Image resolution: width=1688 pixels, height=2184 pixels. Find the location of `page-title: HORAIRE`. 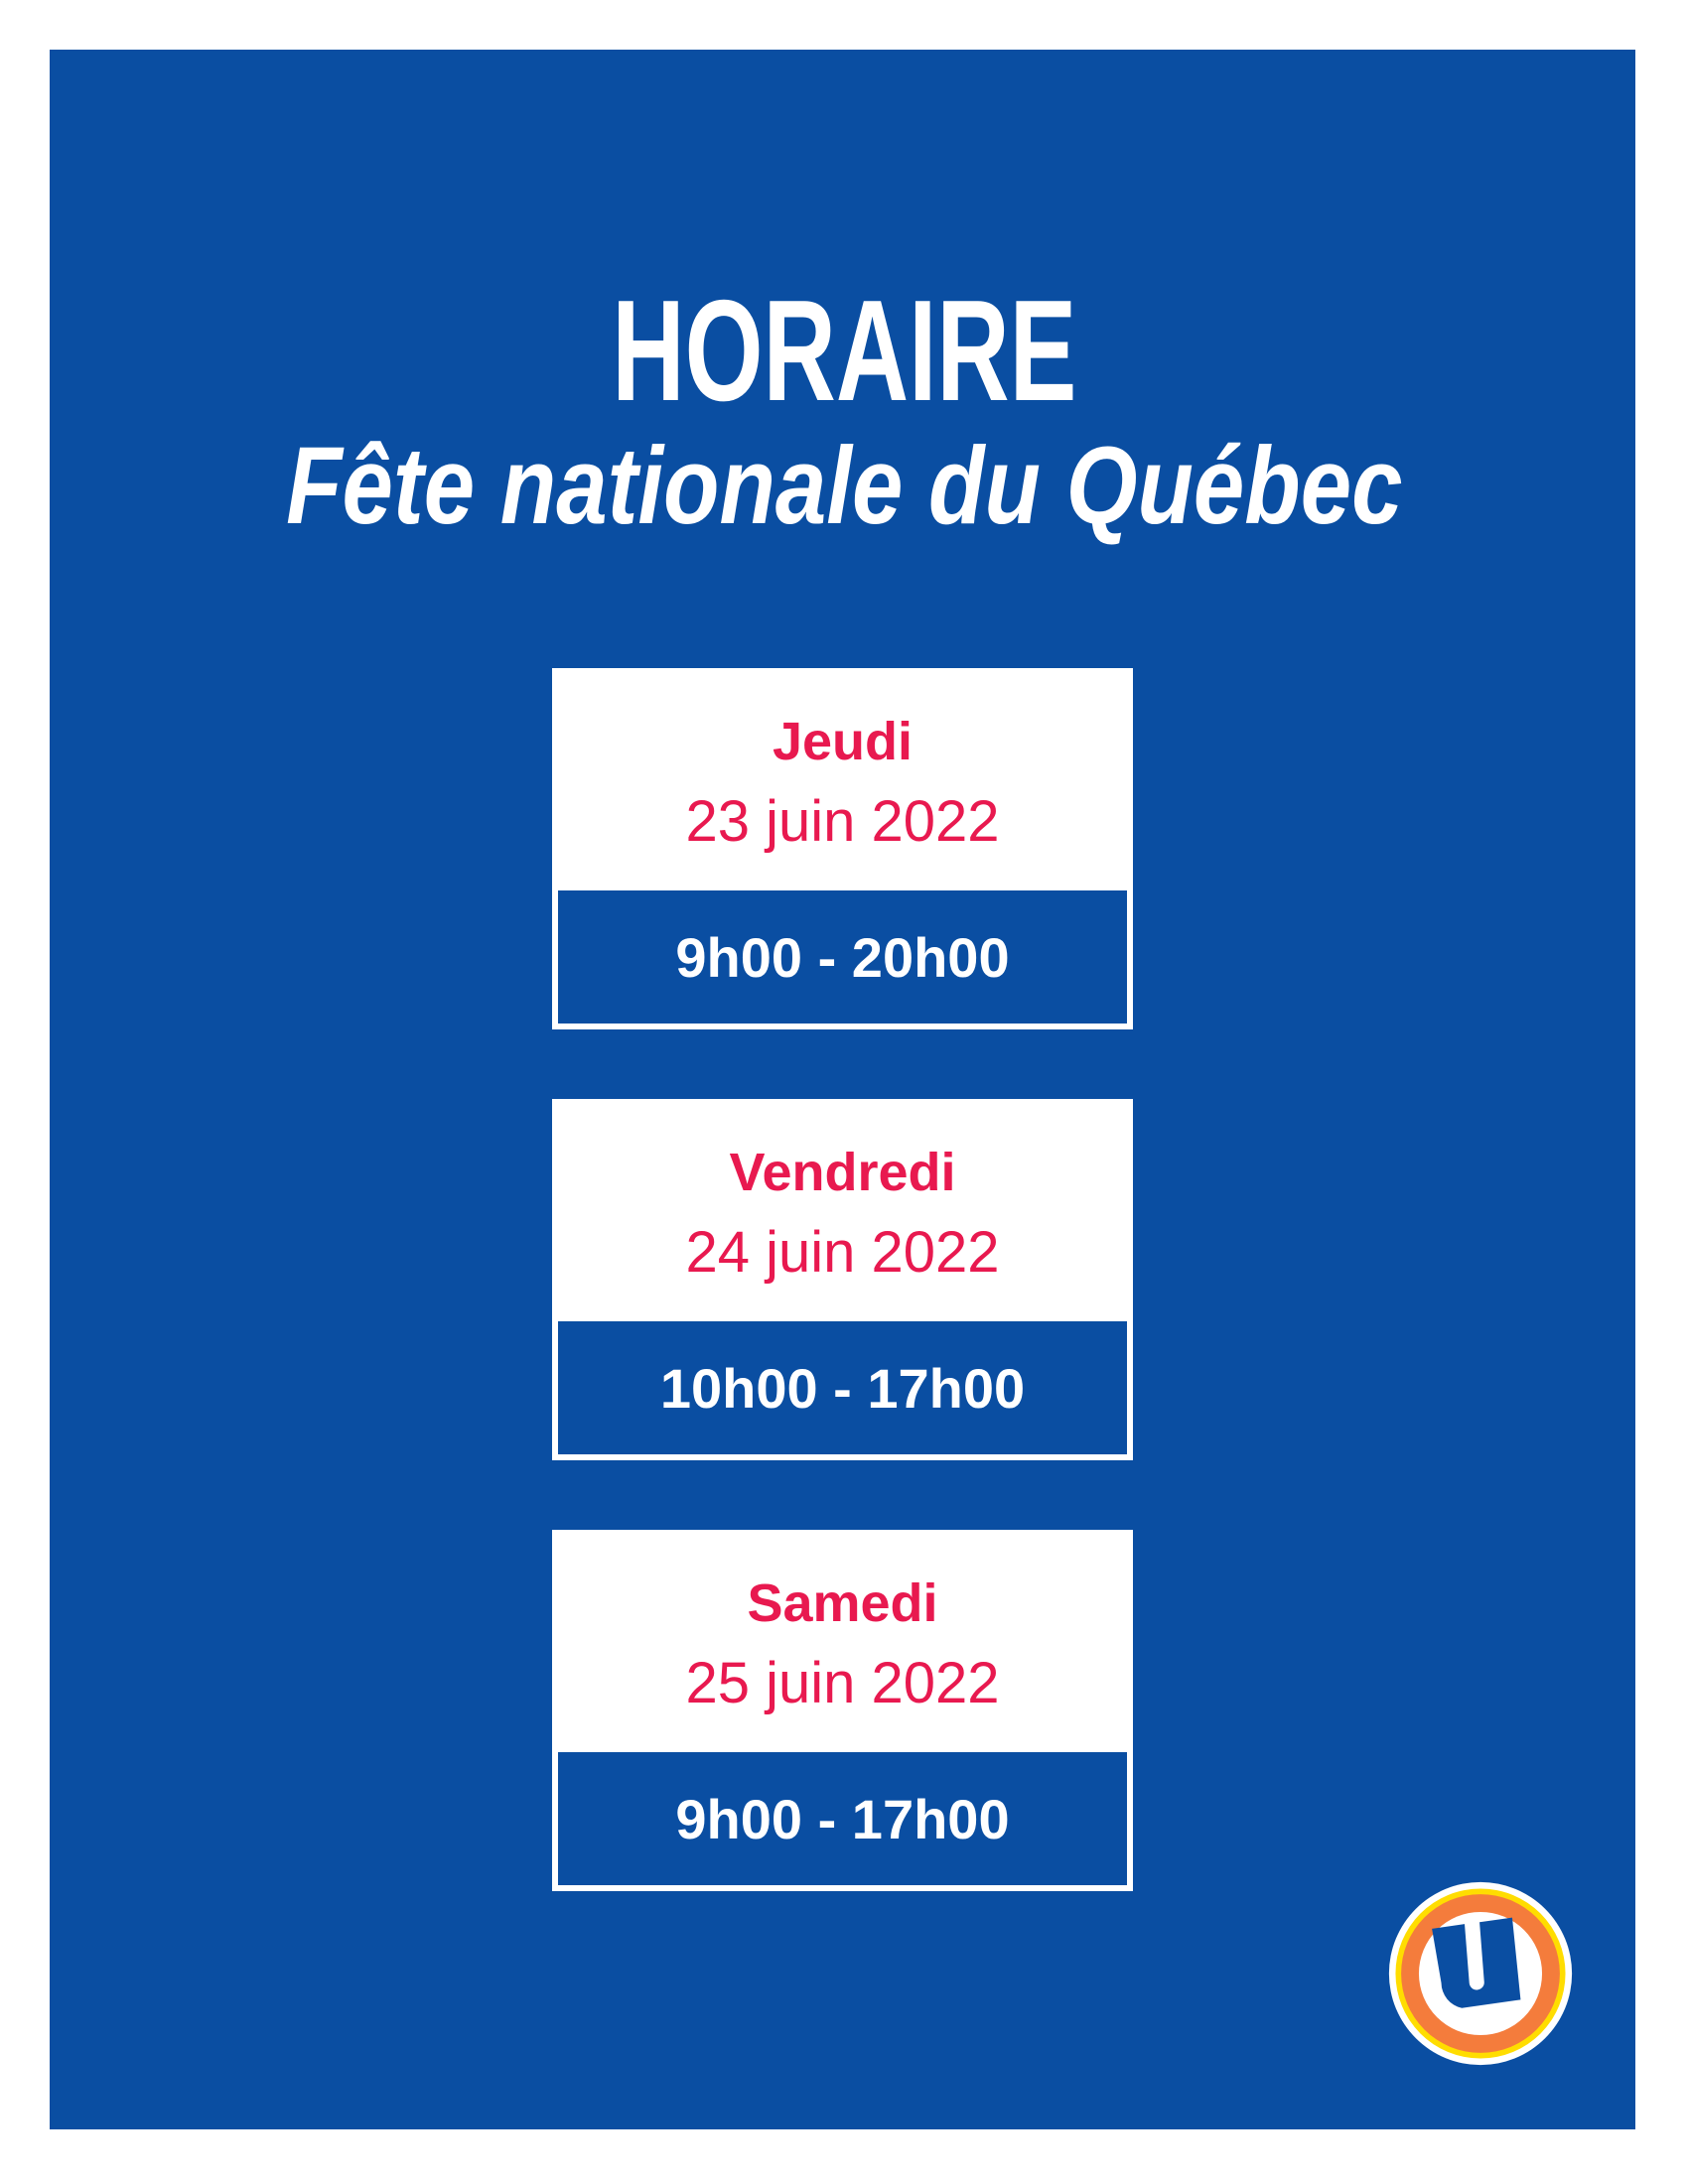

page-title: HORAIRE is located at coordinates (844, 350).